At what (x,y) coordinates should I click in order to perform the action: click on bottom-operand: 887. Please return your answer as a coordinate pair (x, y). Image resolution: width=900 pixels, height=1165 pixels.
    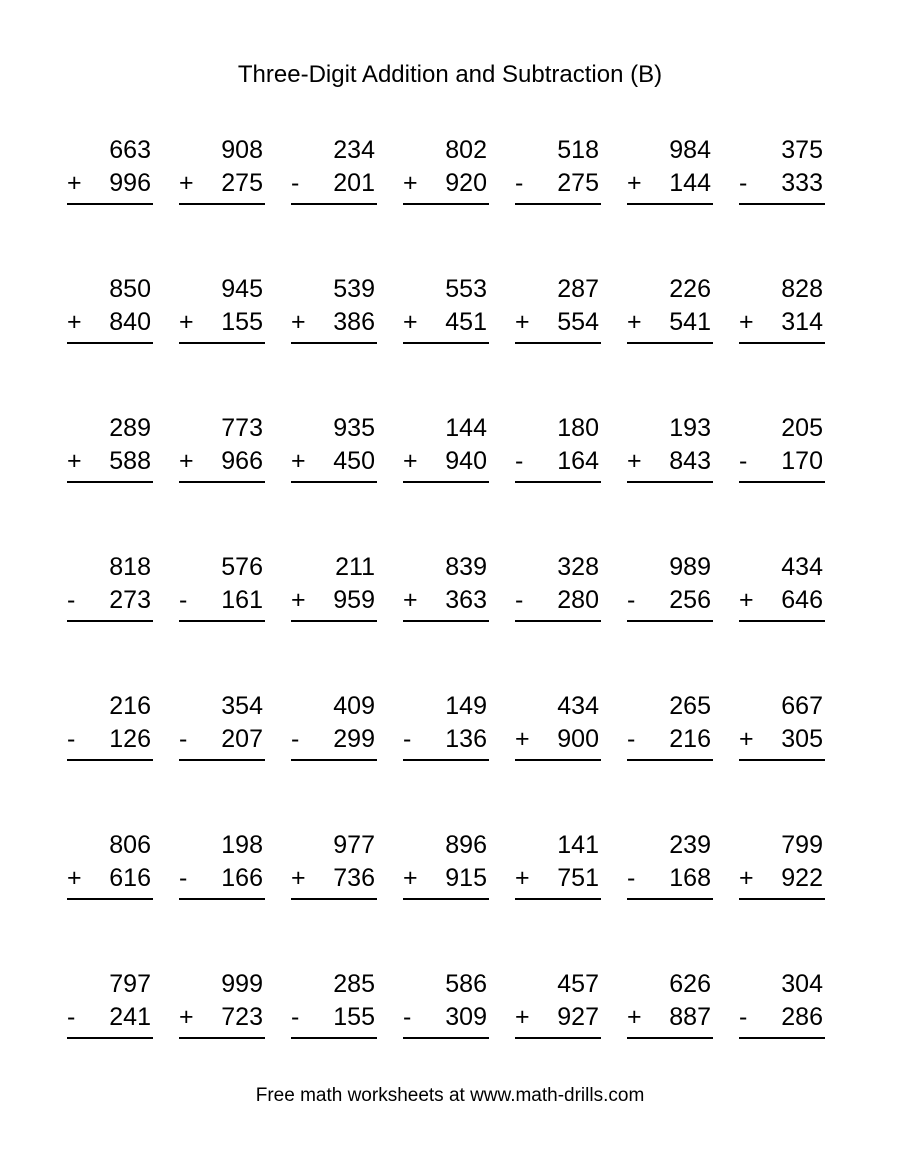
    Looking at the image, I should click on (690, 1016).